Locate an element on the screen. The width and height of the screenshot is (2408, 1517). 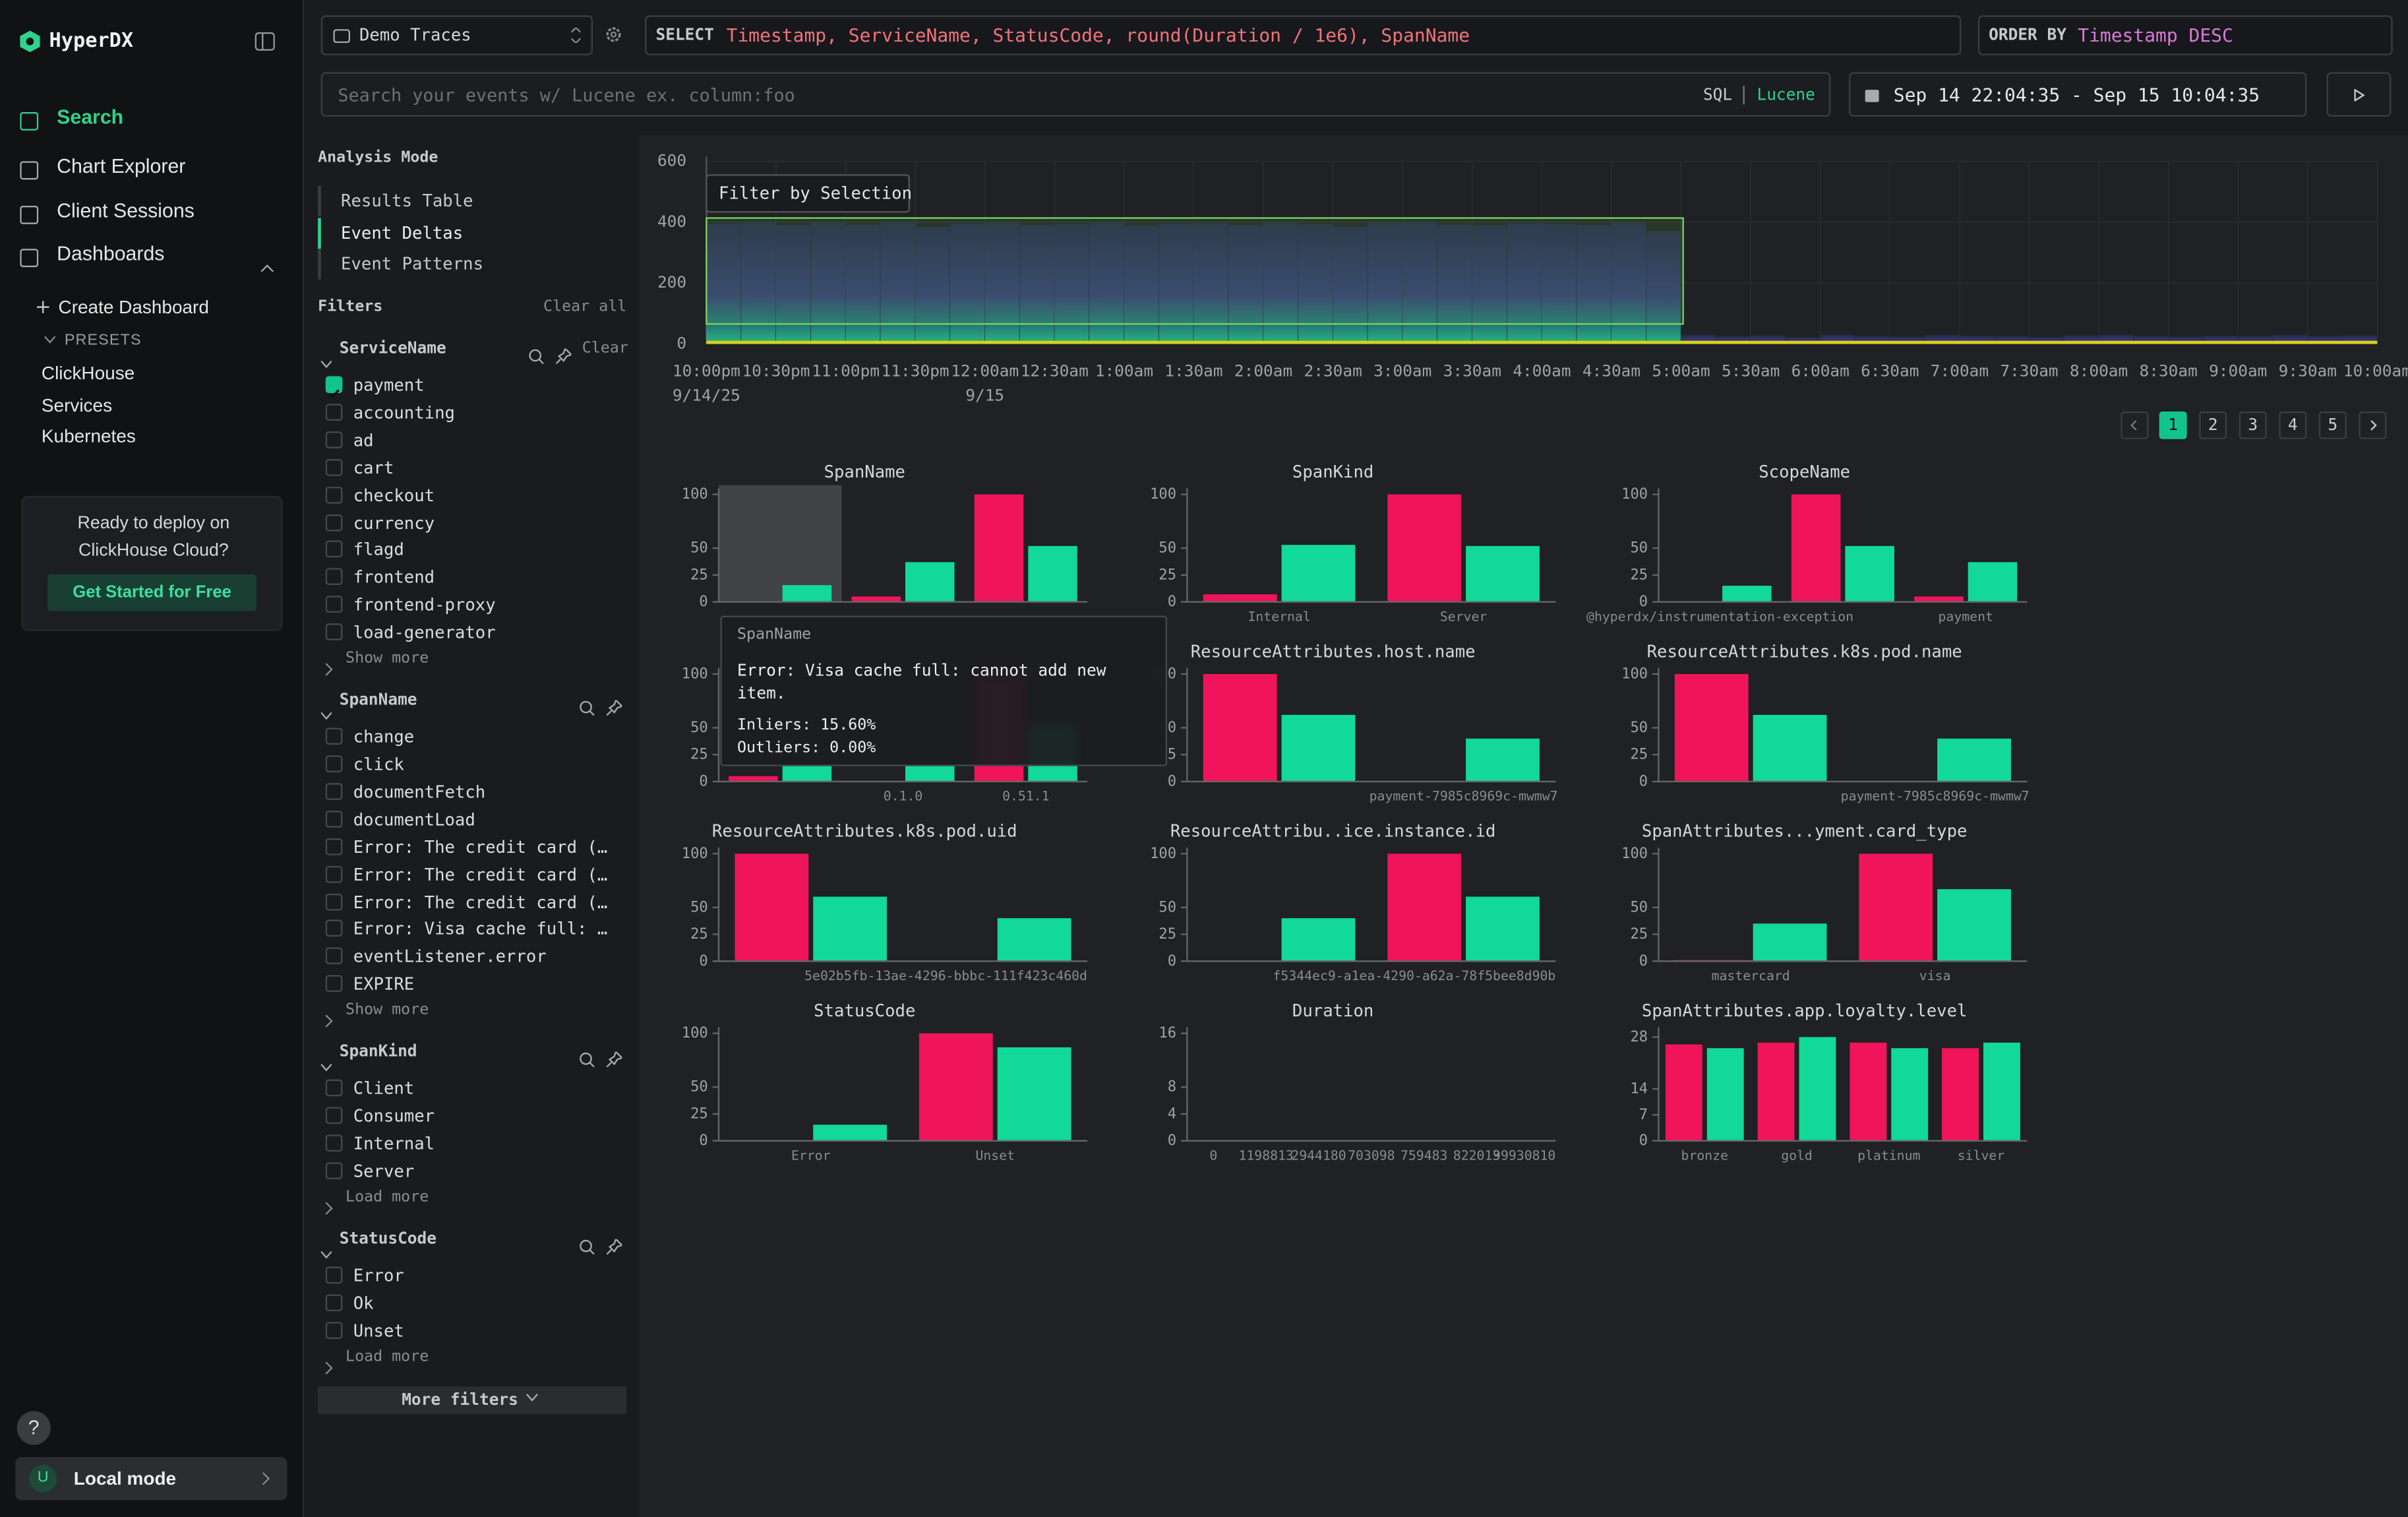
avatar: U is located at coordinates (43, 1478).